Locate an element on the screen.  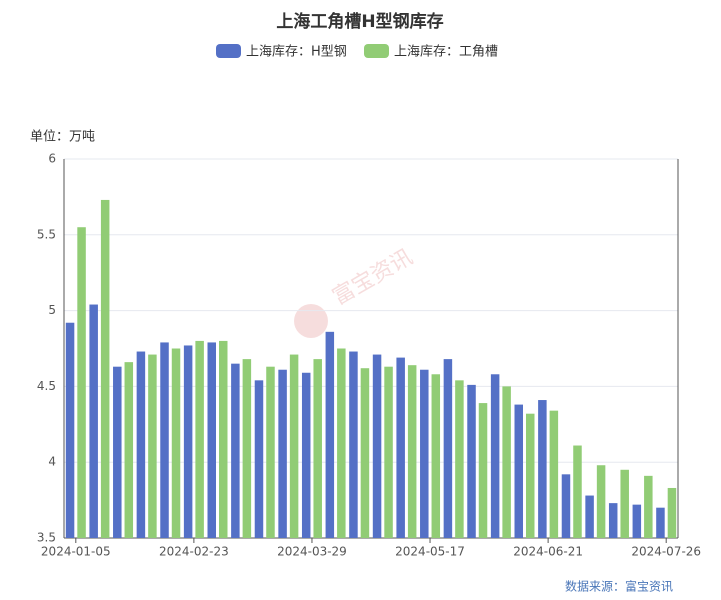
y-tick-label: 3.5 is located at coordinates (46, 538).